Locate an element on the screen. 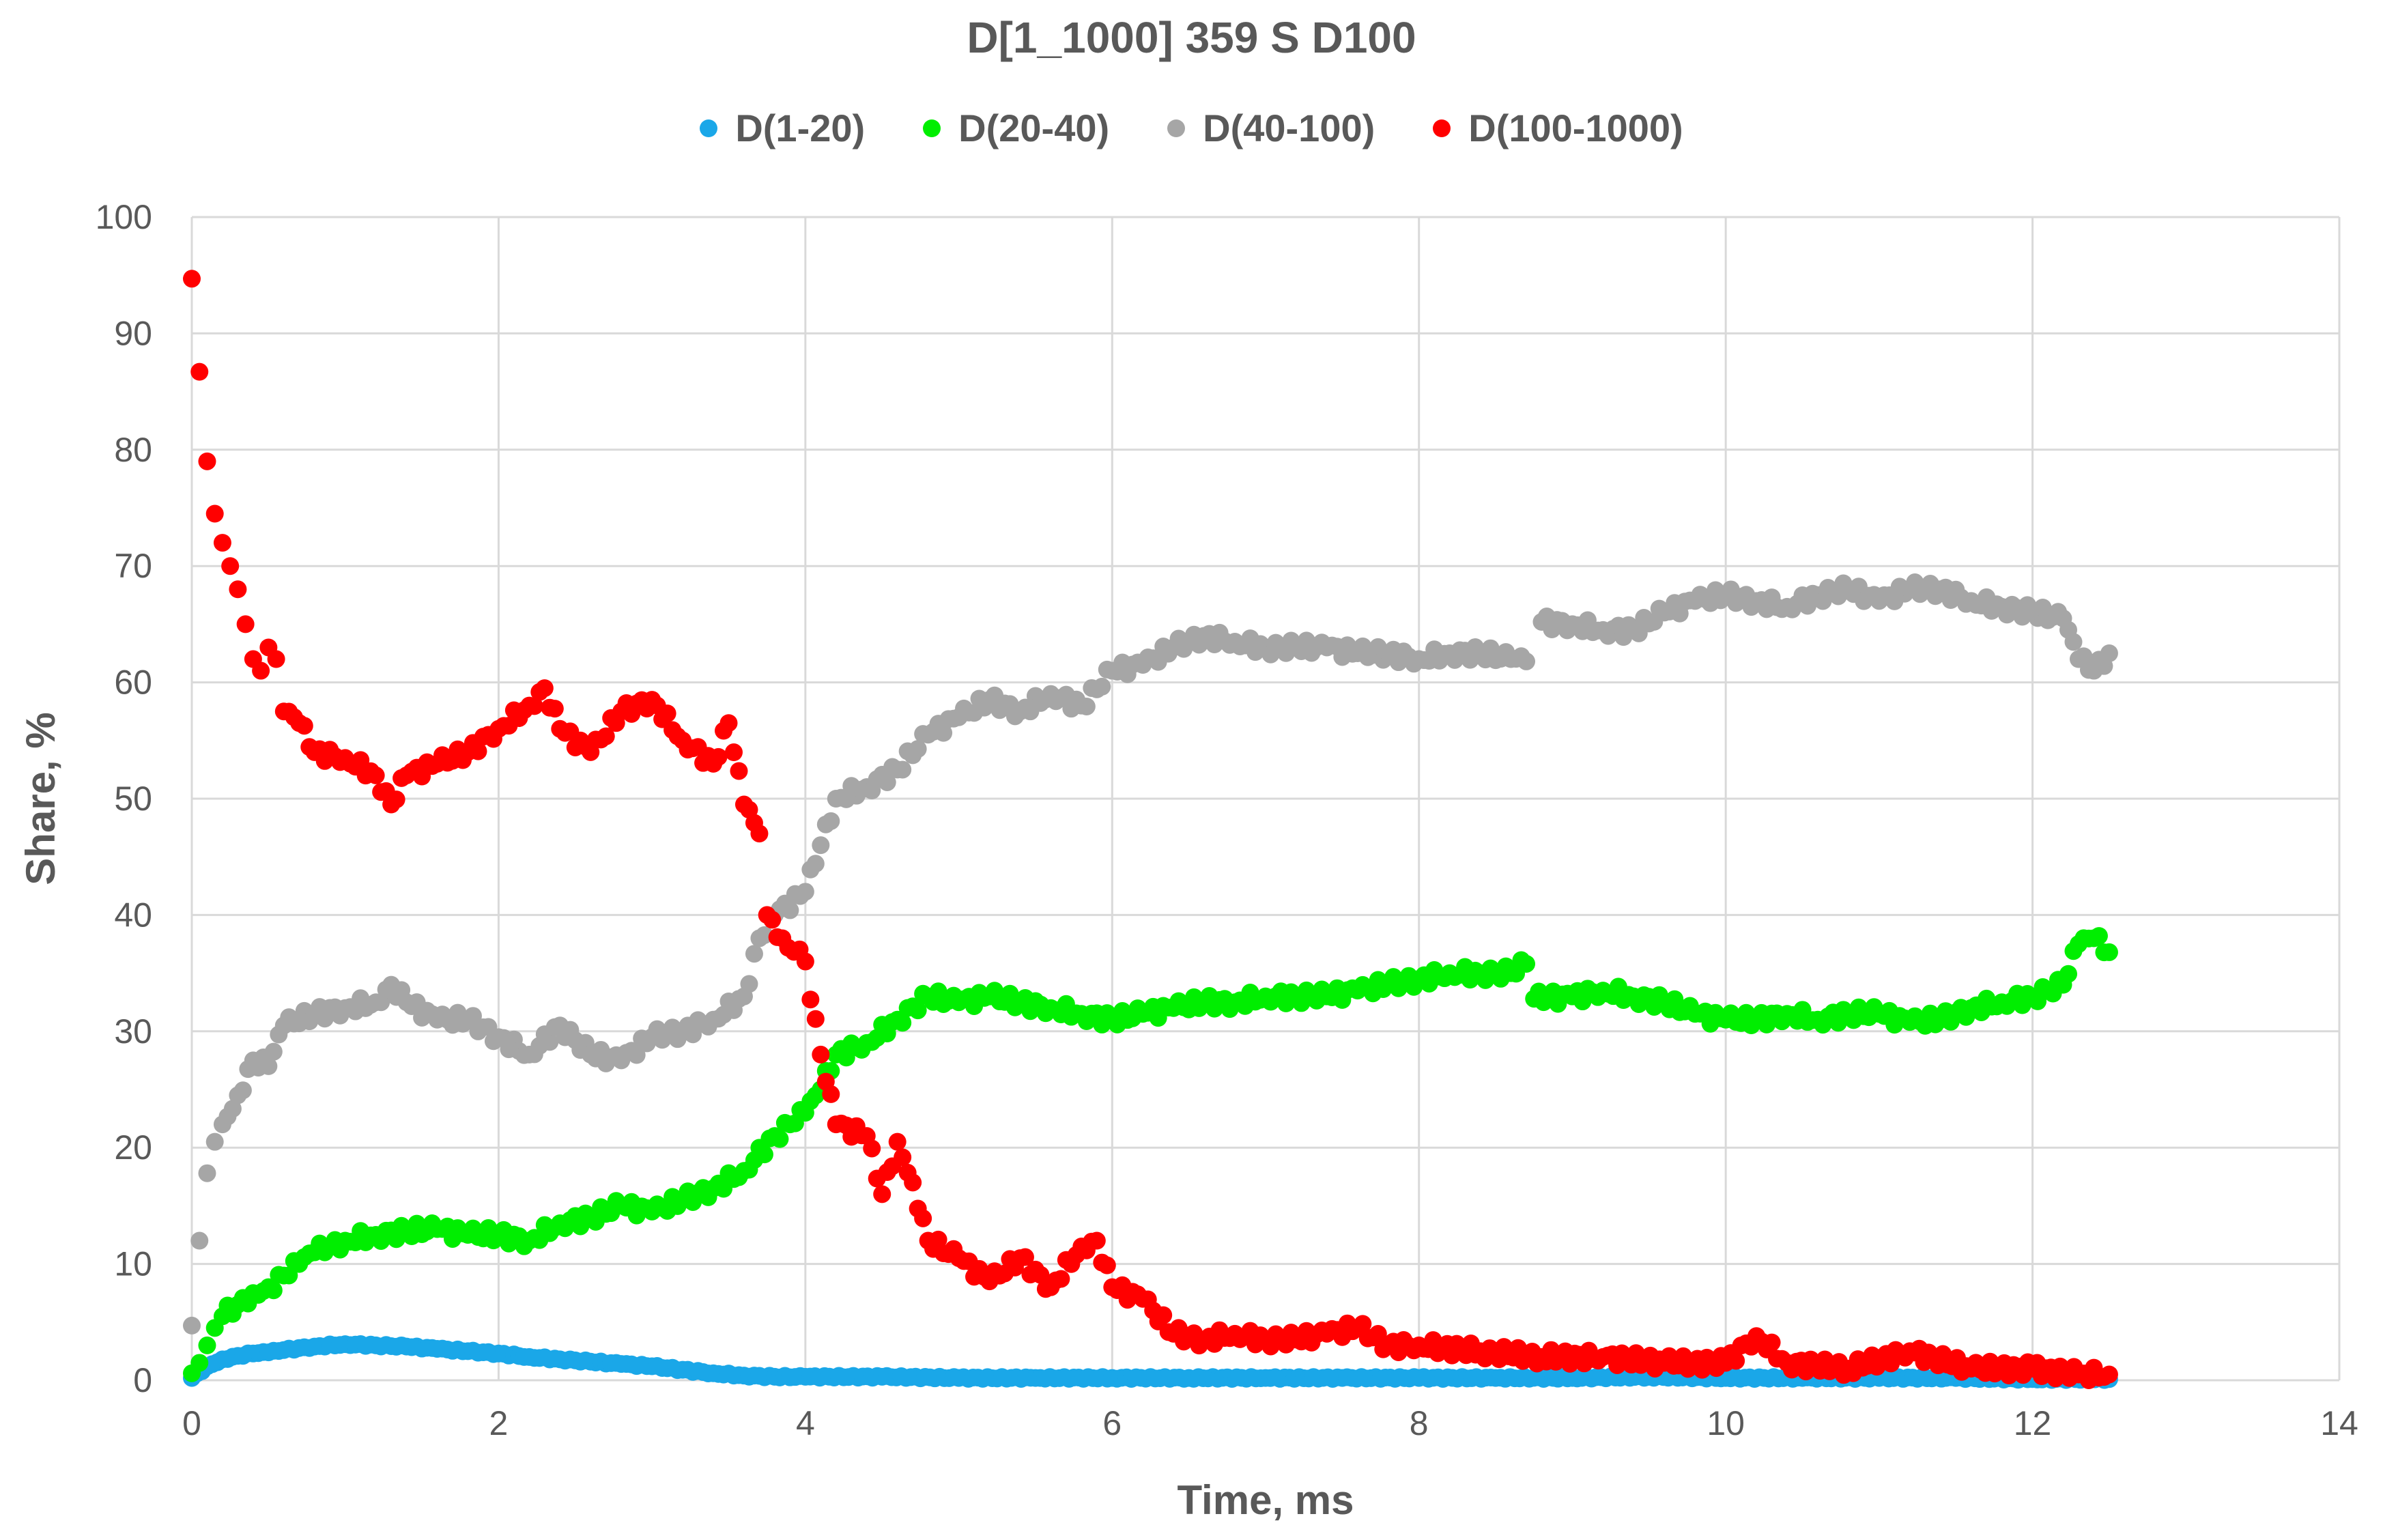  y-tick-label: 40 is located at coordinates (133, 915).